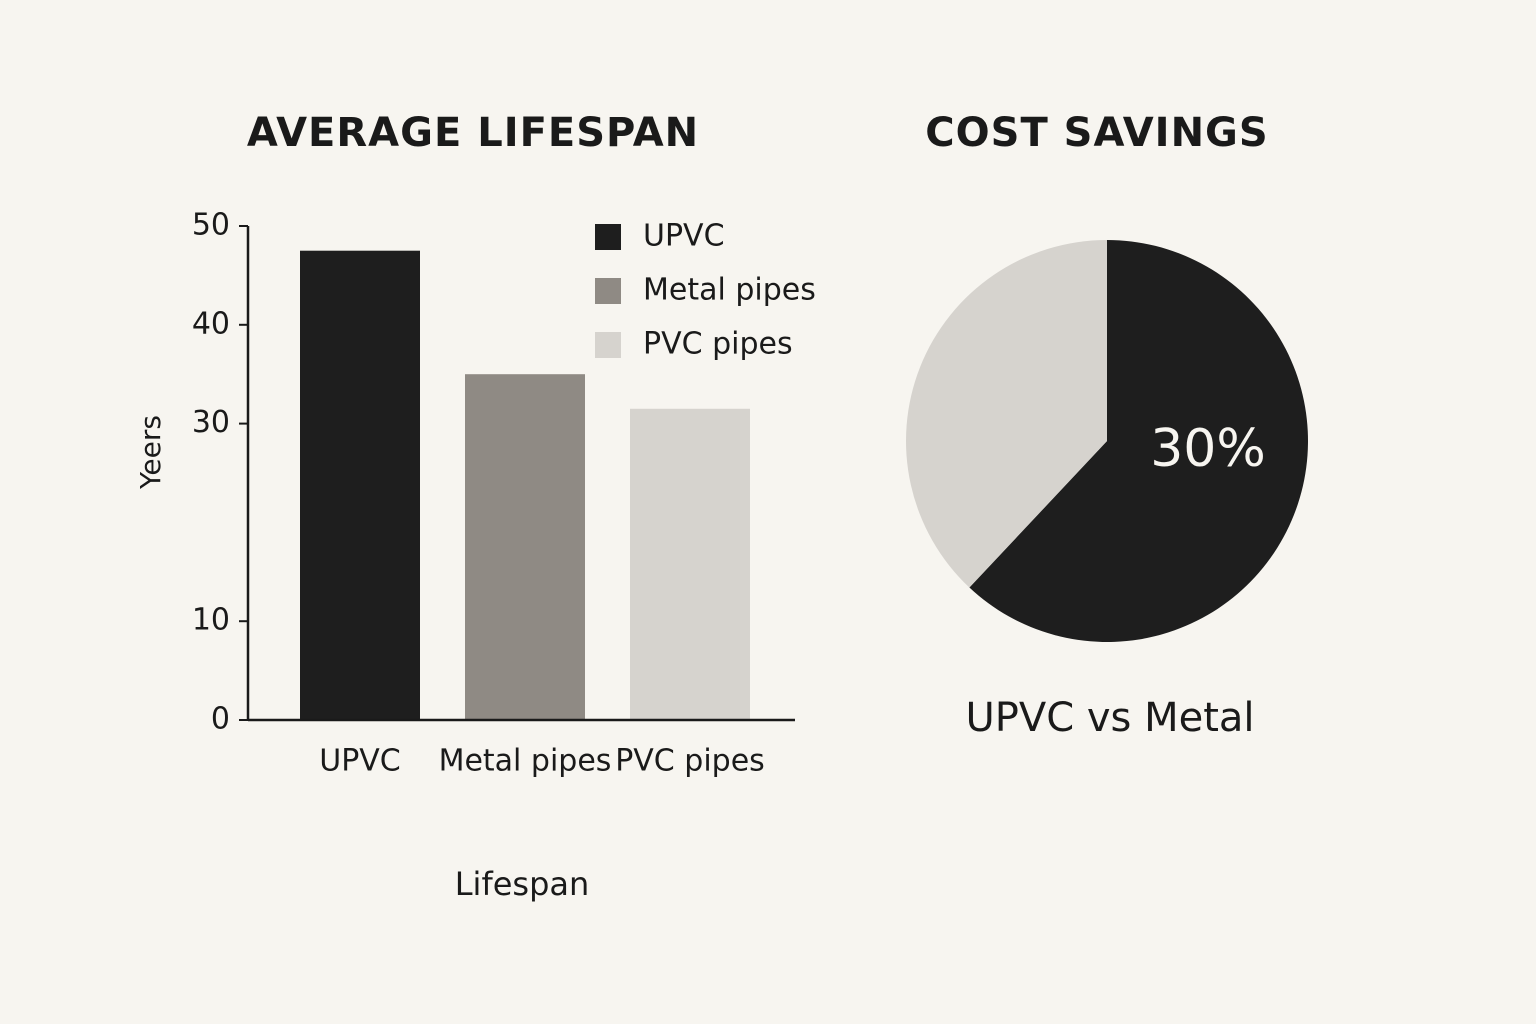 This screenshot has height=1024, width=1536. What do you see at coordinates (525, 761) in the screenshot?
I see `x-tick-label: Metal pipes` at bounding box center [525, 761].